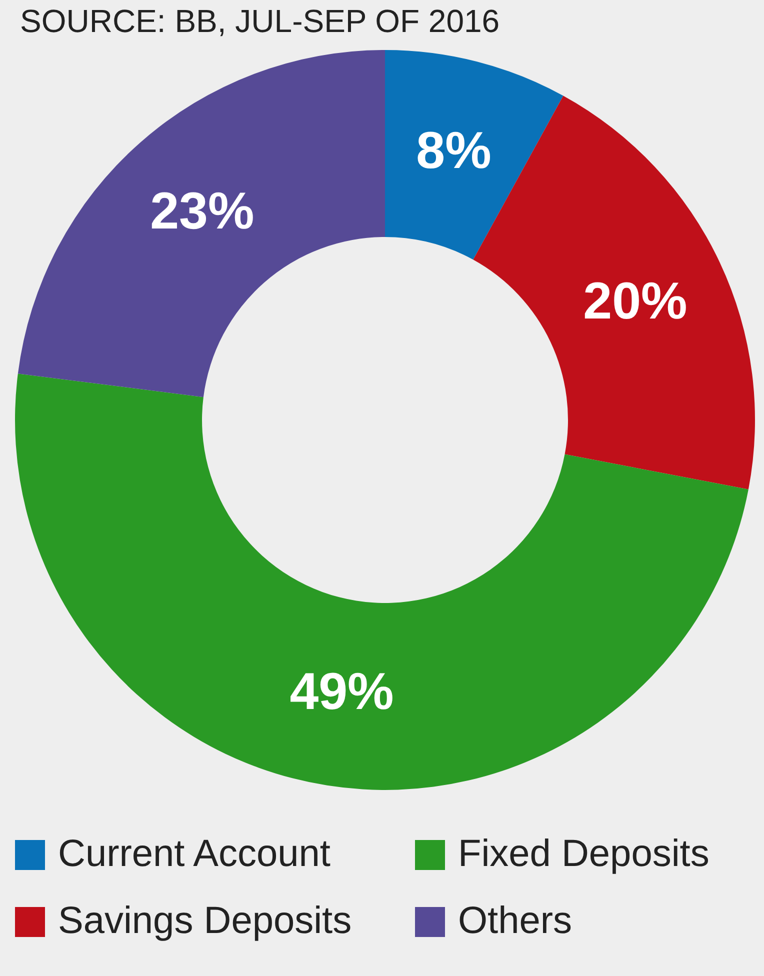 Image resolution: width=764 pixels, height=976 pixels. What do you see at coordinates (260, 21) in the screenshot?
I see `source-note: SOURCE: BB, JUL-SEP OF 2016` at bounding box center [260, 21].